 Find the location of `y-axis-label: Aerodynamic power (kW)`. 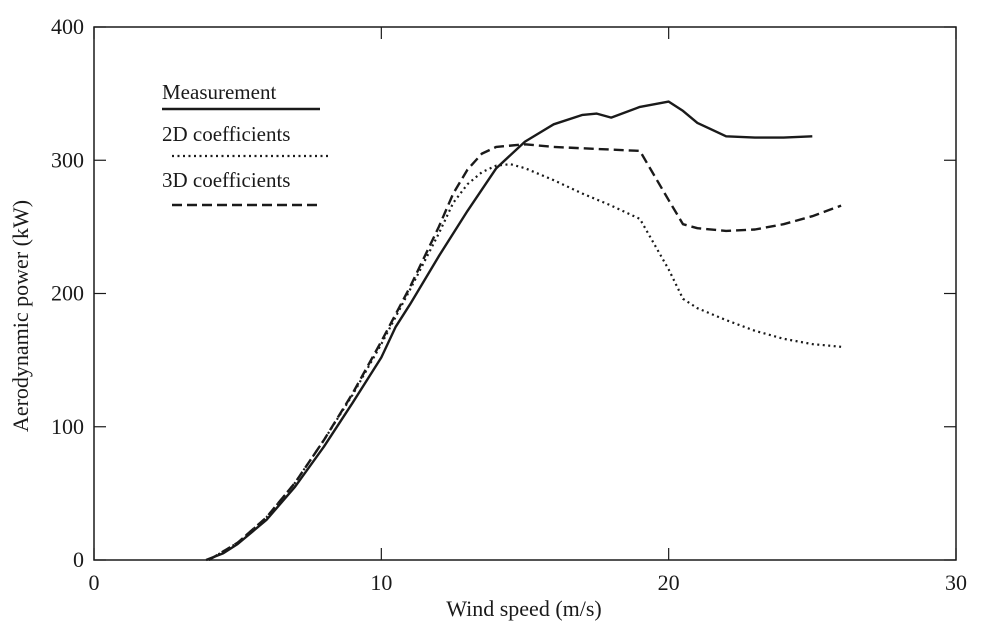

y-axis-label: Aerodynamic power (kW) is located at coordinates (20, 316).